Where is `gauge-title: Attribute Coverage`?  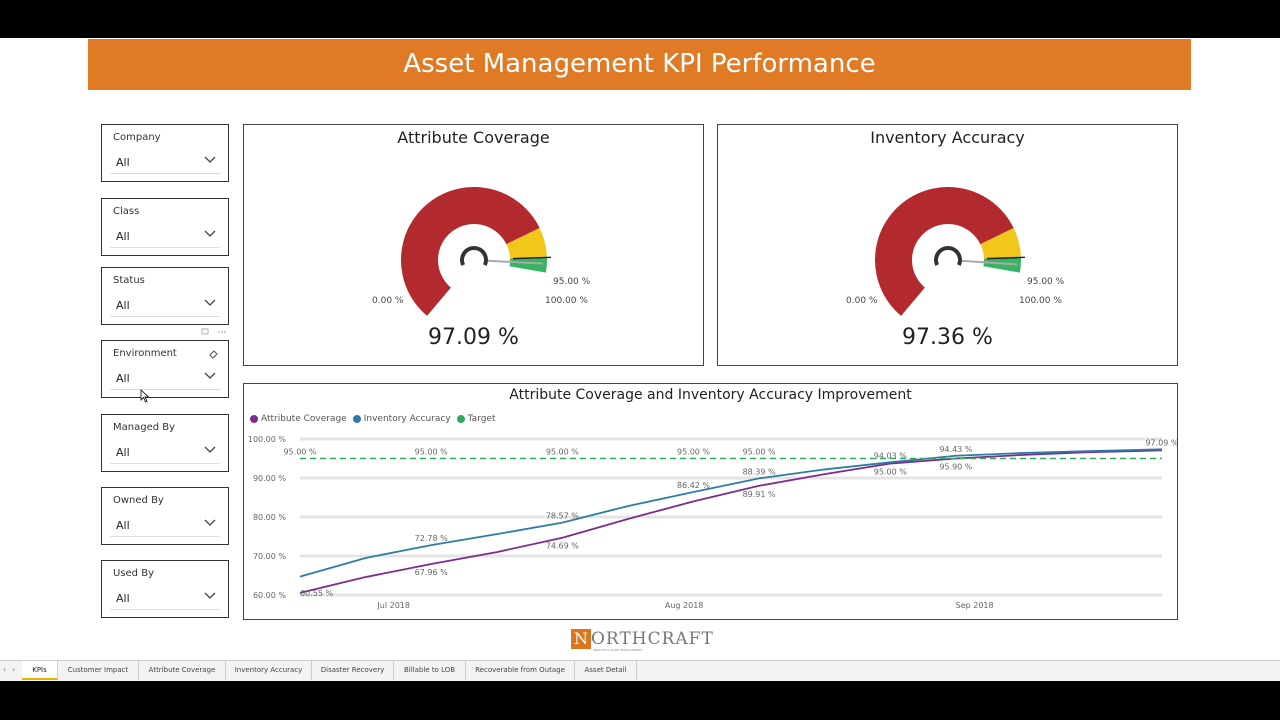
gauge-title: Attribute Coverage is located at coordinates (473, 137).